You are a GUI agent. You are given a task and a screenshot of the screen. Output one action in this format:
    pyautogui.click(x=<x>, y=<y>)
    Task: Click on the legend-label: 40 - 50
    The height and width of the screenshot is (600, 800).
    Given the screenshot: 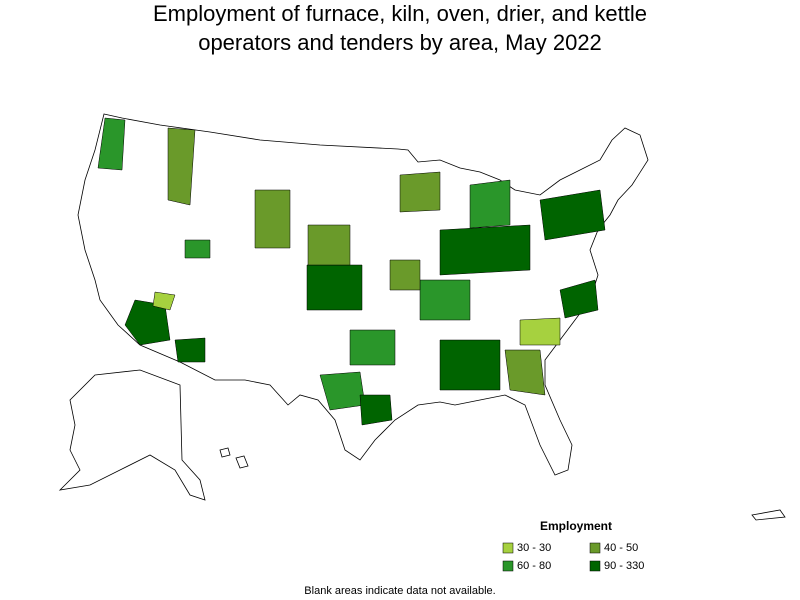 What is the action you would take?
    pyautogui.click(x=621, y=548)
    